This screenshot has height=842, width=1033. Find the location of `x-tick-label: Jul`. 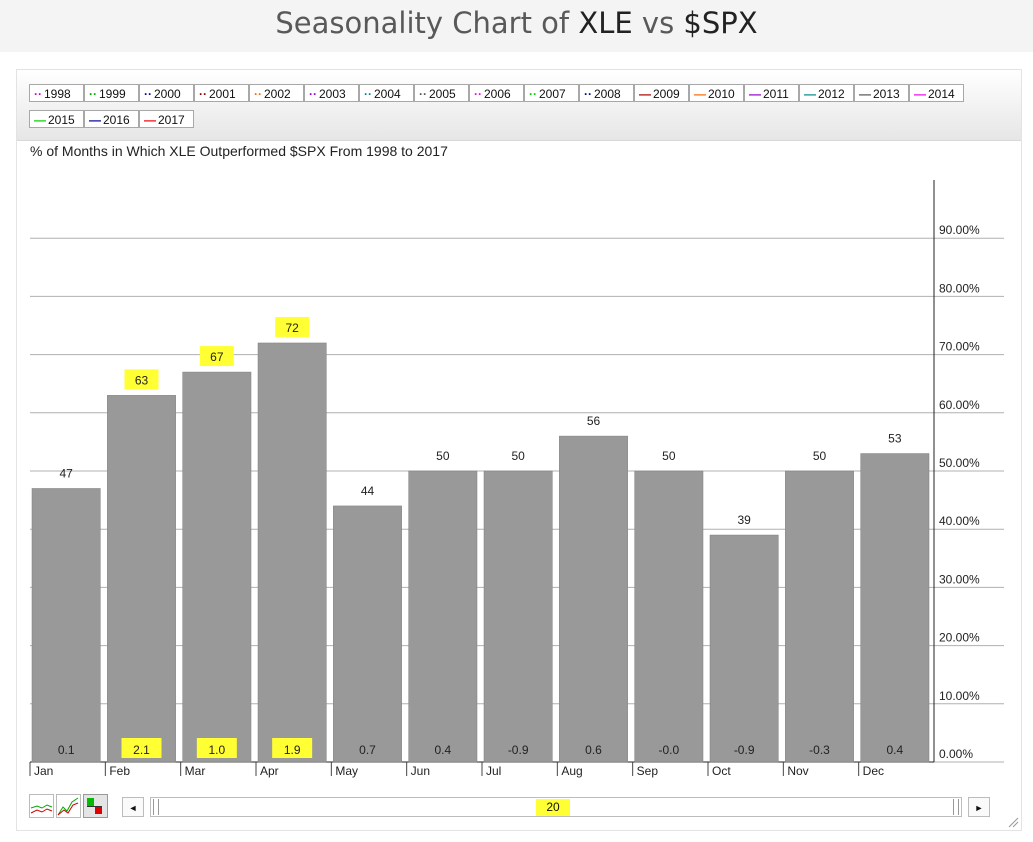

x-tick-label: Jul is located at coordinates (493, 771).